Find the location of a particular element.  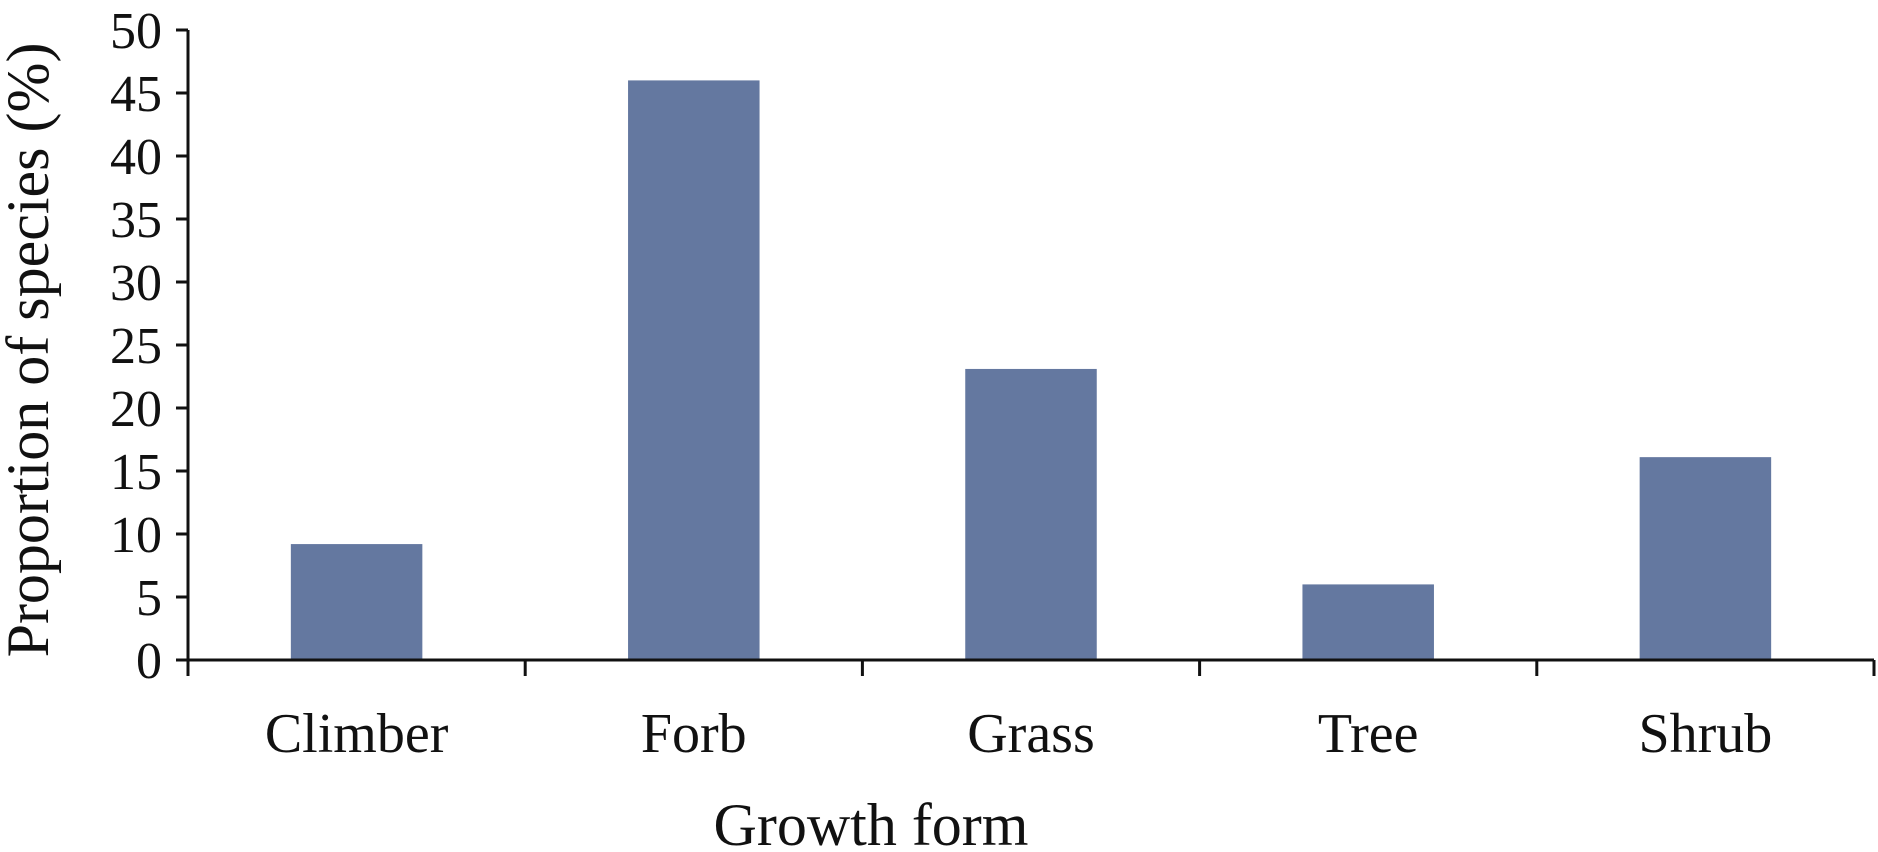

x-tick-label: Forb is located at coordinates (694, 734).